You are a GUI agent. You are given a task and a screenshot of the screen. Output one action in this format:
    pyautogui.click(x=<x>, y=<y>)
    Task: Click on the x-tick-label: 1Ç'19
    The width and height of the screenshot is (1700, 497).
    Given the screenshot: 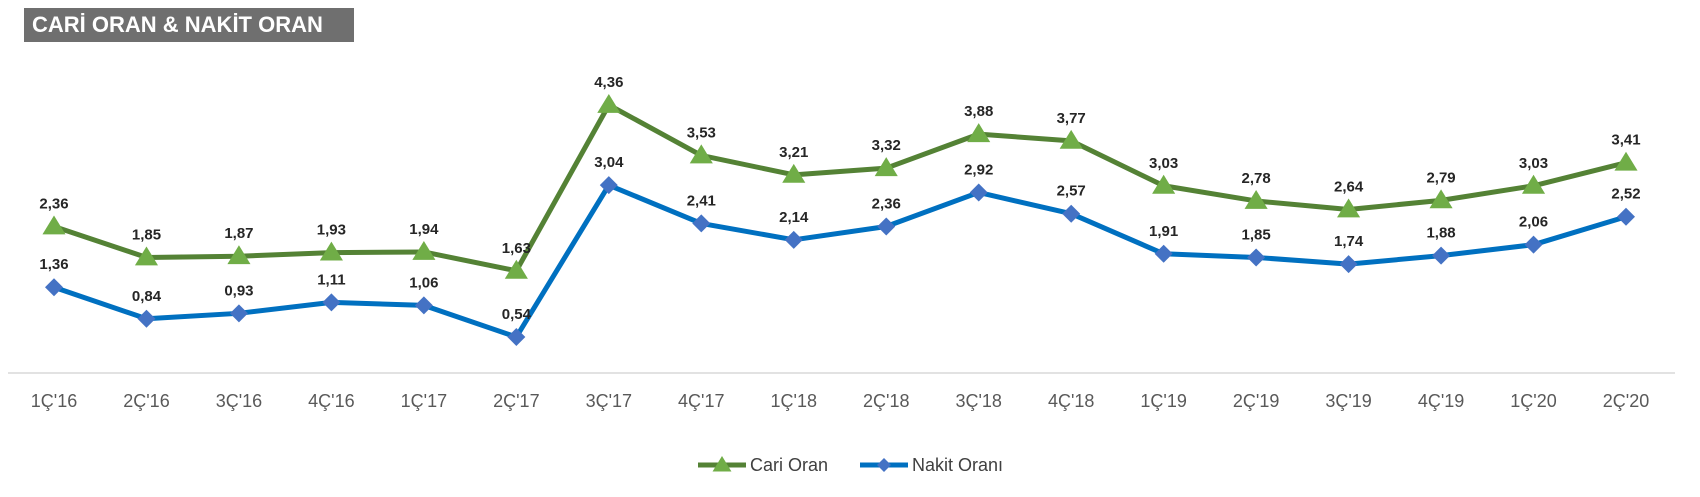 What is the action you would take?
    pyautogui.click(x=1163, y=401)
    